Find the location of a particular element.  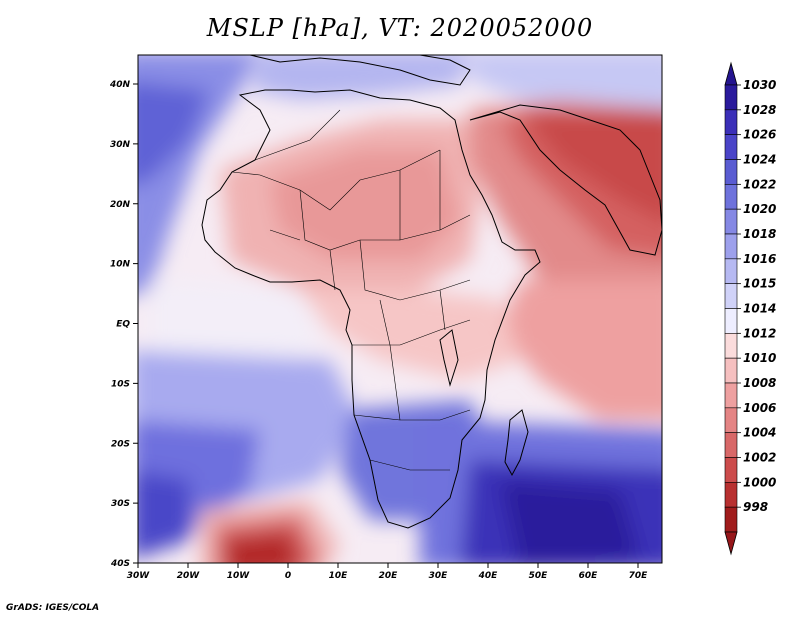

colorbar-label: 1010 is located at coordinates (759, 358).